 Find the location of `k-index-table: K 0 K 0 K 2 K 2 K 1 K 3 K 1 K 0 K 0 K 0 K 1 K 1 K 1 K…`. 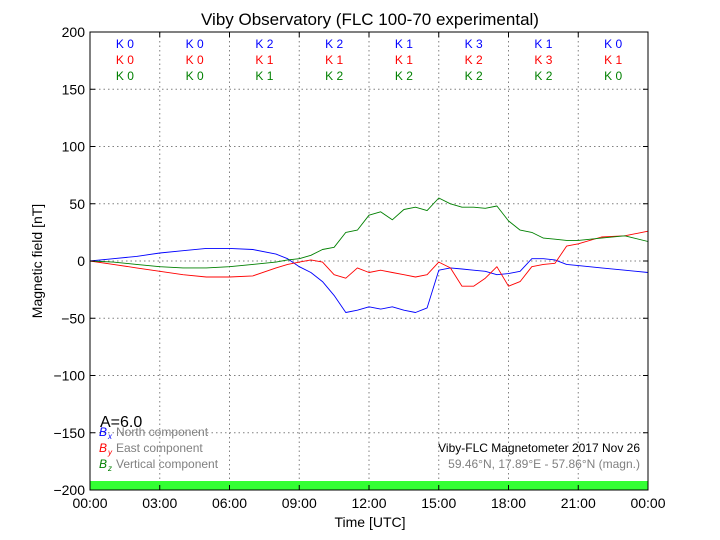

k-index-table: K 0 K 0 K 2 K 2 K 1 K 3 K 1 K 0 K 0 K 0 K 1 K 1 K 1 K… is located at coordinates (369, 60).